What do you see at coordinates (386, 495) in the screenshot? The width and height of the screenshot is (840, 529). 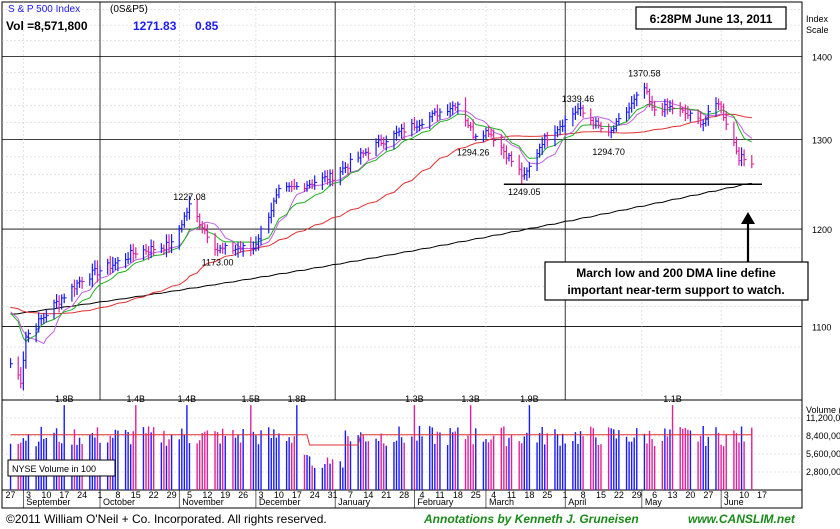 I see `day-label: 21` at bounding box center [386, 495].